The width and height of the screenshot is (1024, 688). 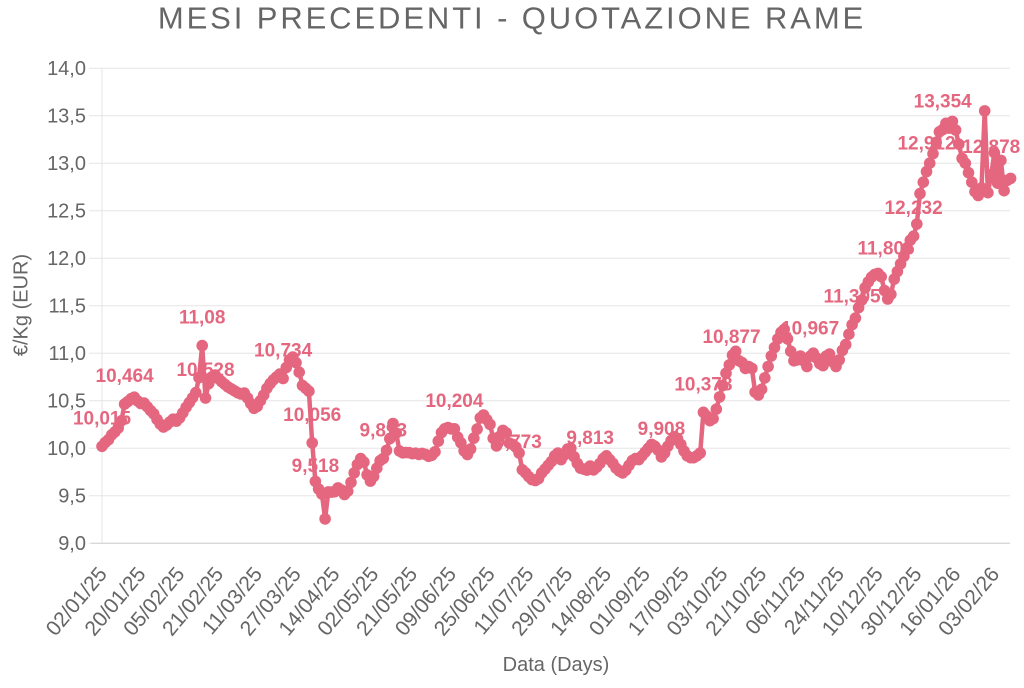 What do you see at coordinates (66, 449) in the screenshot?
I see `svg-text: 10,0` at bounding box center [66, 449].